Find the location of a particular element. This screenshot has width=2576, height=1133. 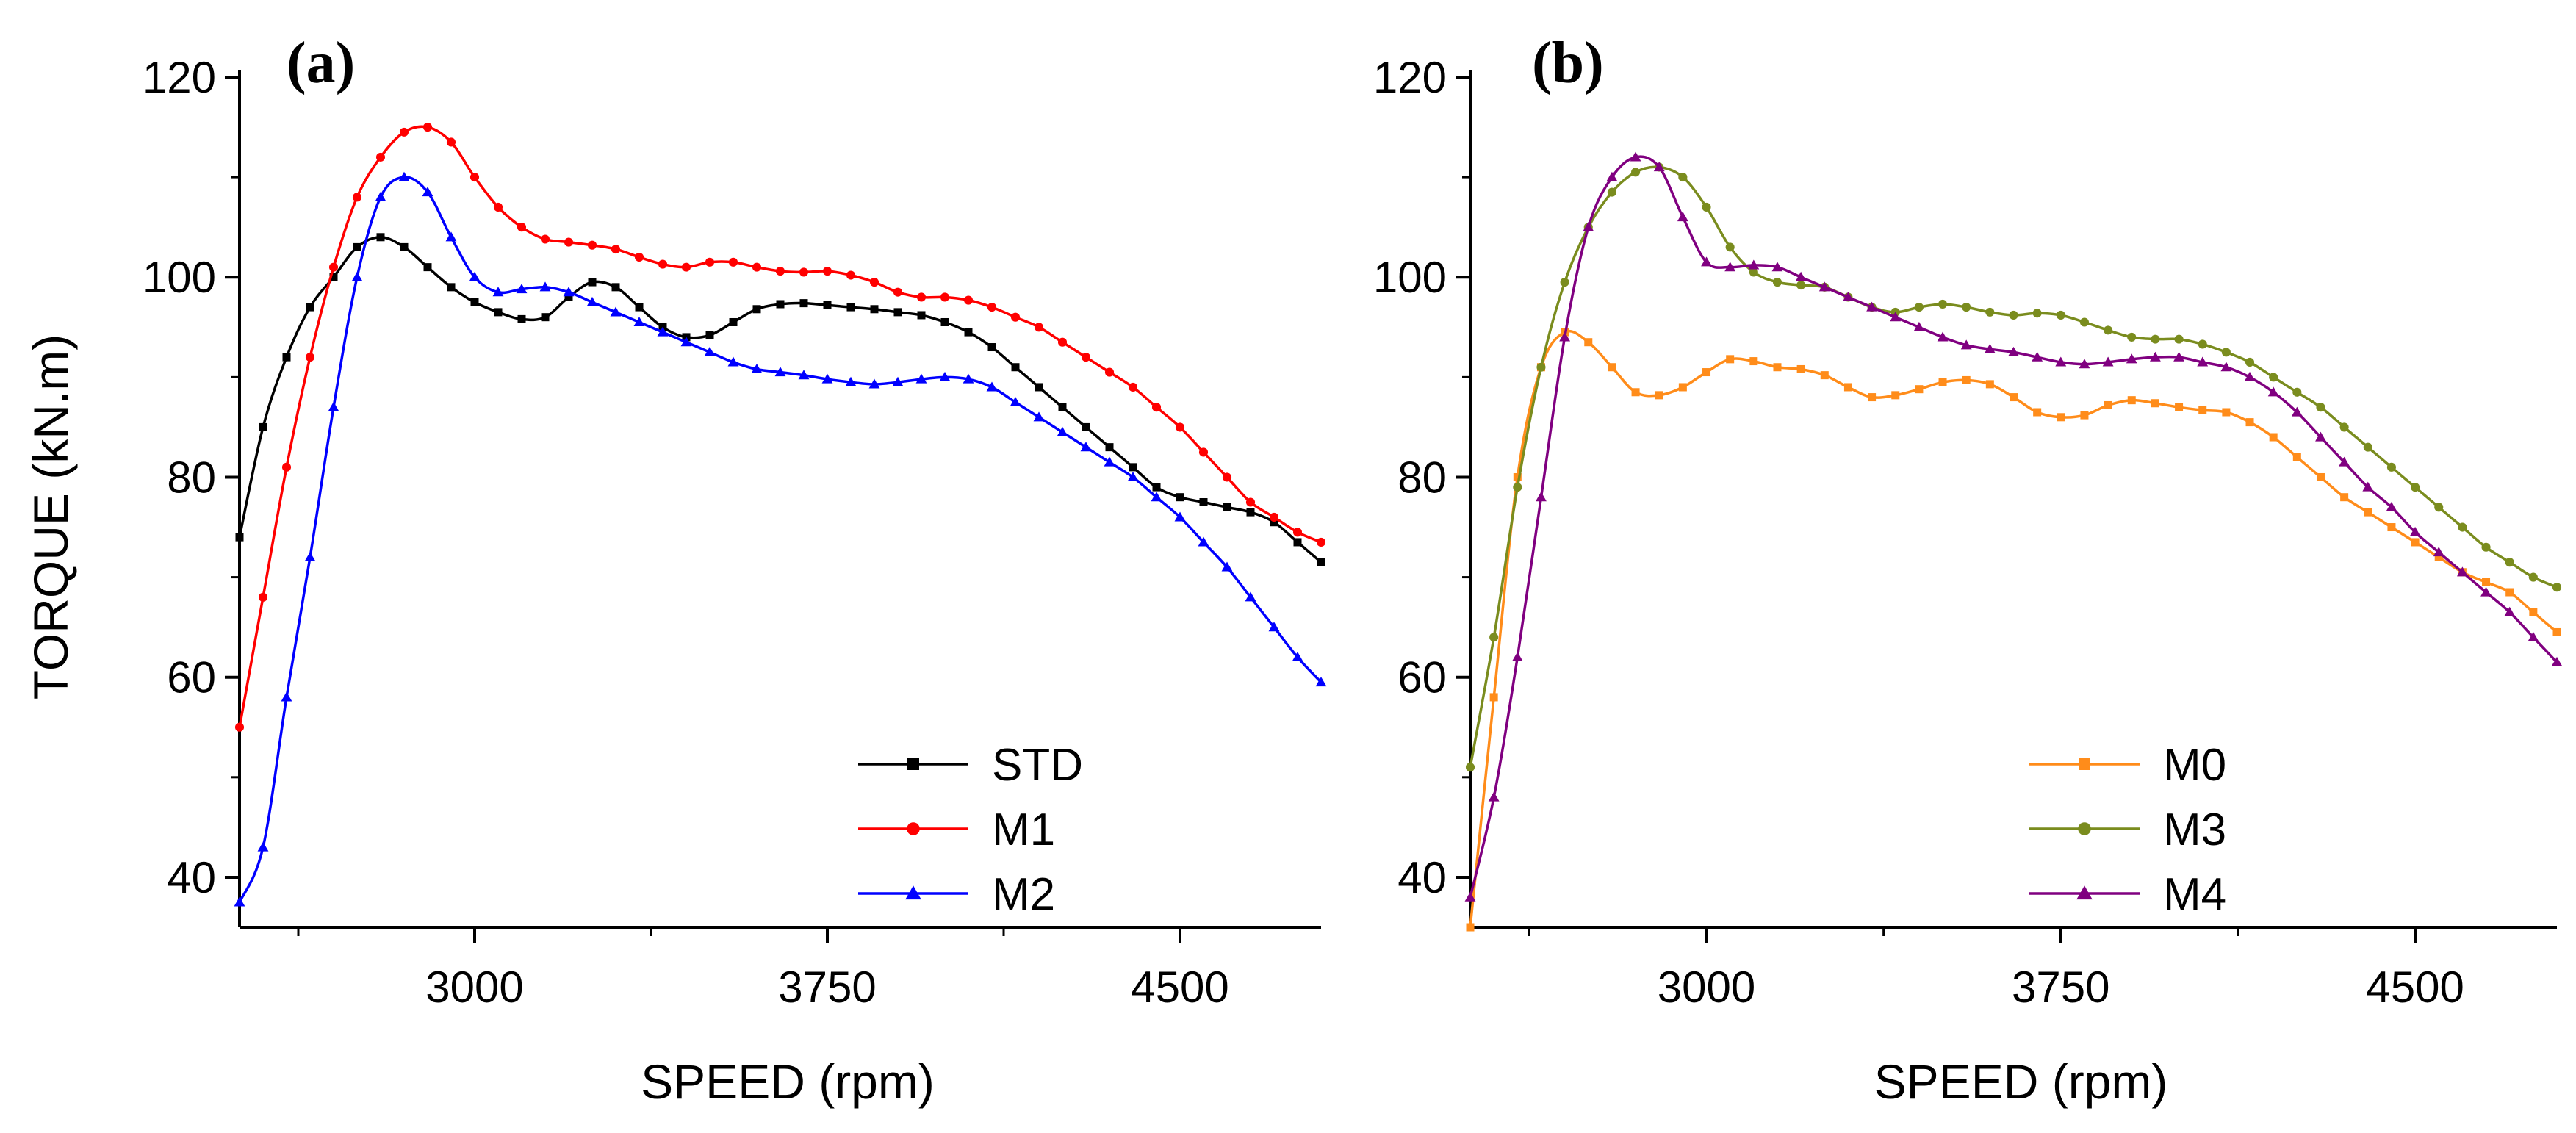

legend-label: M1 is located at coordinates (1024, 830).